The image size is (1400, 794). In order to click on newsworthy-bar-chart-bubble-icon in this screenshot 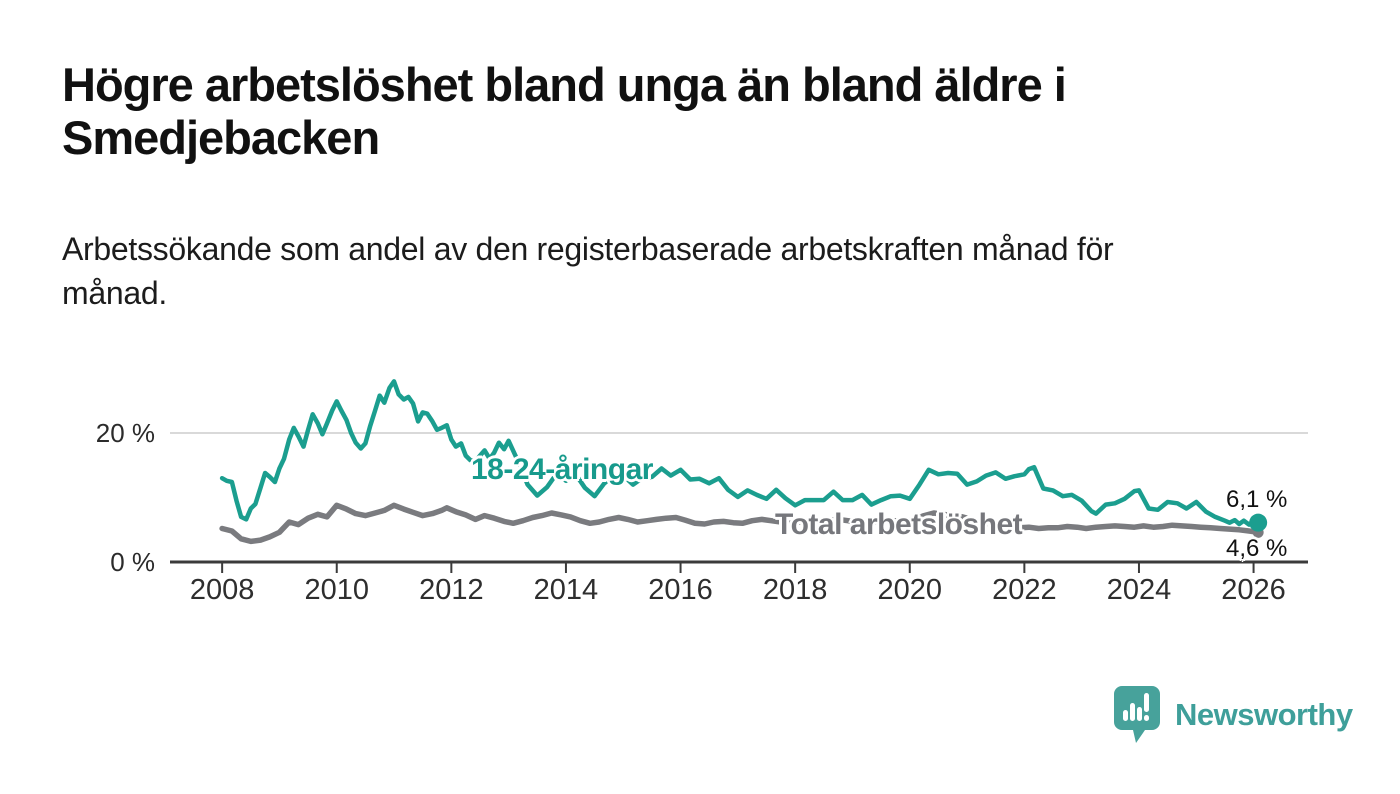, I will do `click(1137, 714)`.